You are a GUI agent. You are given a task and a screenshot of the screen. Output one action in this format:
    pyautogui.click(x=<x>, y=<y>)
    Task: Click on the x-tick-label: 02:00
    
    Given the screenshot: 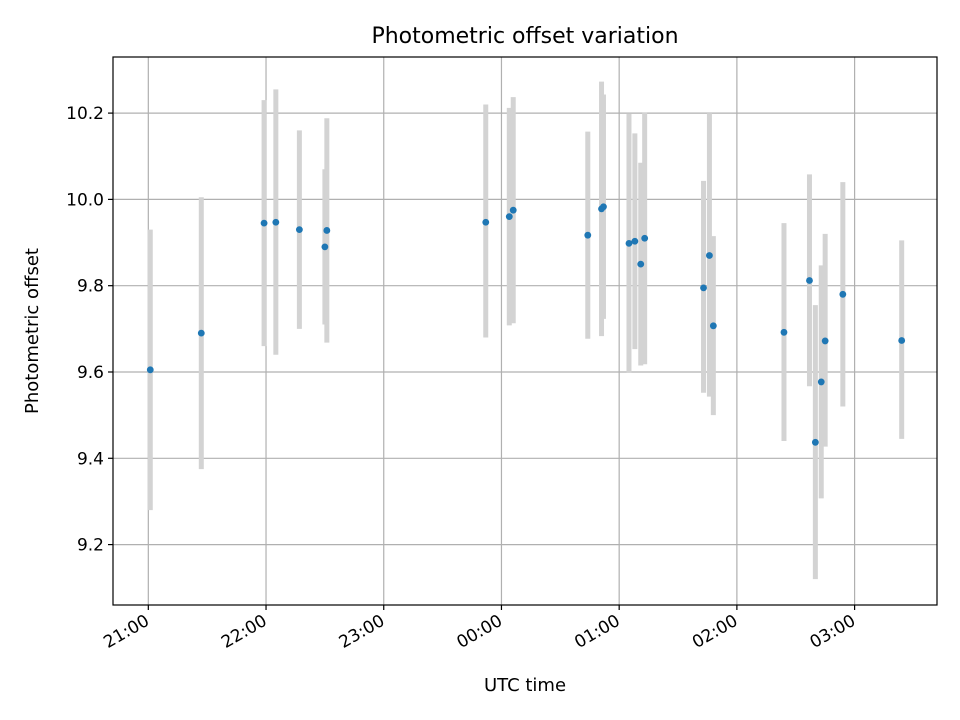 What is the action you would take?
    pyautogui.click(x=715, y=632)
    